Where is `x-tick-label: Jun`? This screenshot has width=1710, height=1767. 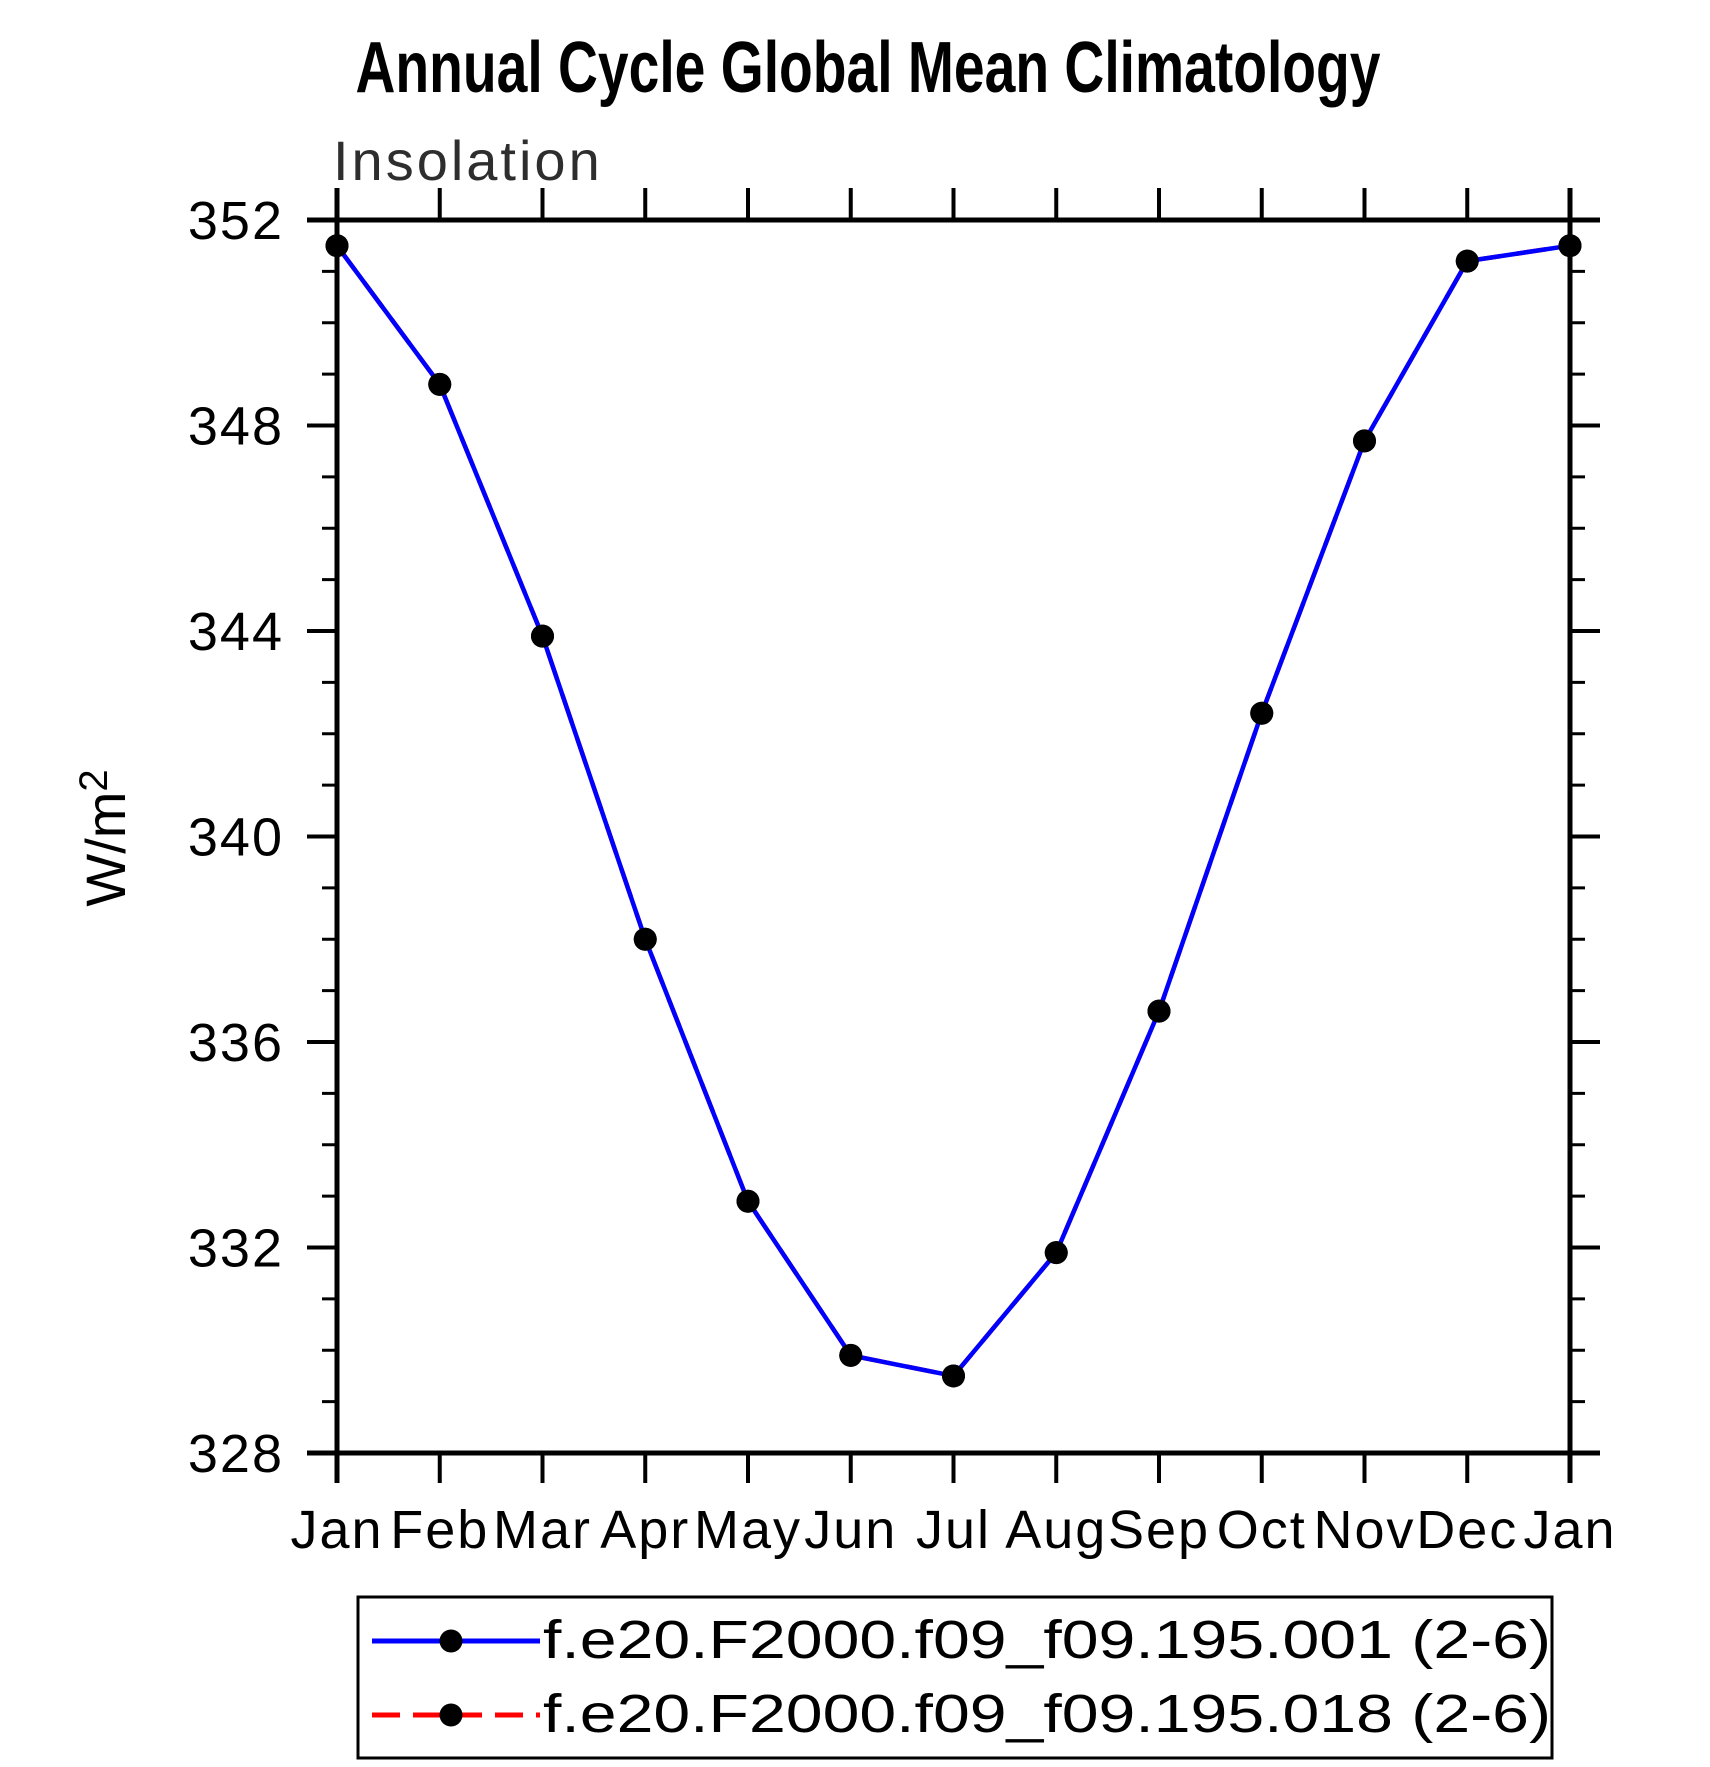 x-tick-label: Jun is located at coordinates (850, 1530).